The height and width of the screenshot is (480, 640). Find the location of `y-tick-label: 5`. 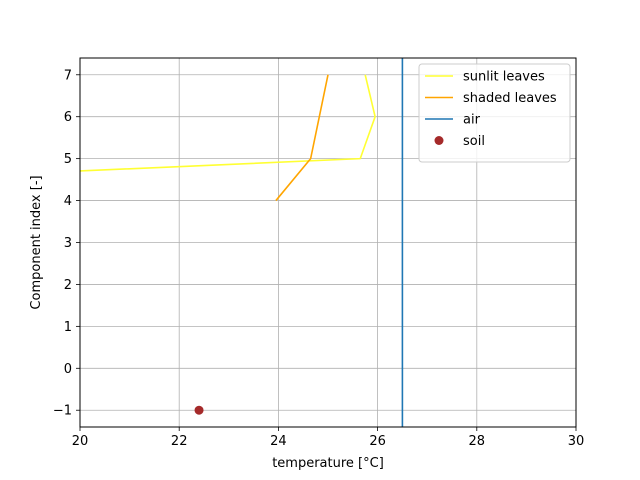

y-tick-label: 5 is located at coordinates (68, 159).